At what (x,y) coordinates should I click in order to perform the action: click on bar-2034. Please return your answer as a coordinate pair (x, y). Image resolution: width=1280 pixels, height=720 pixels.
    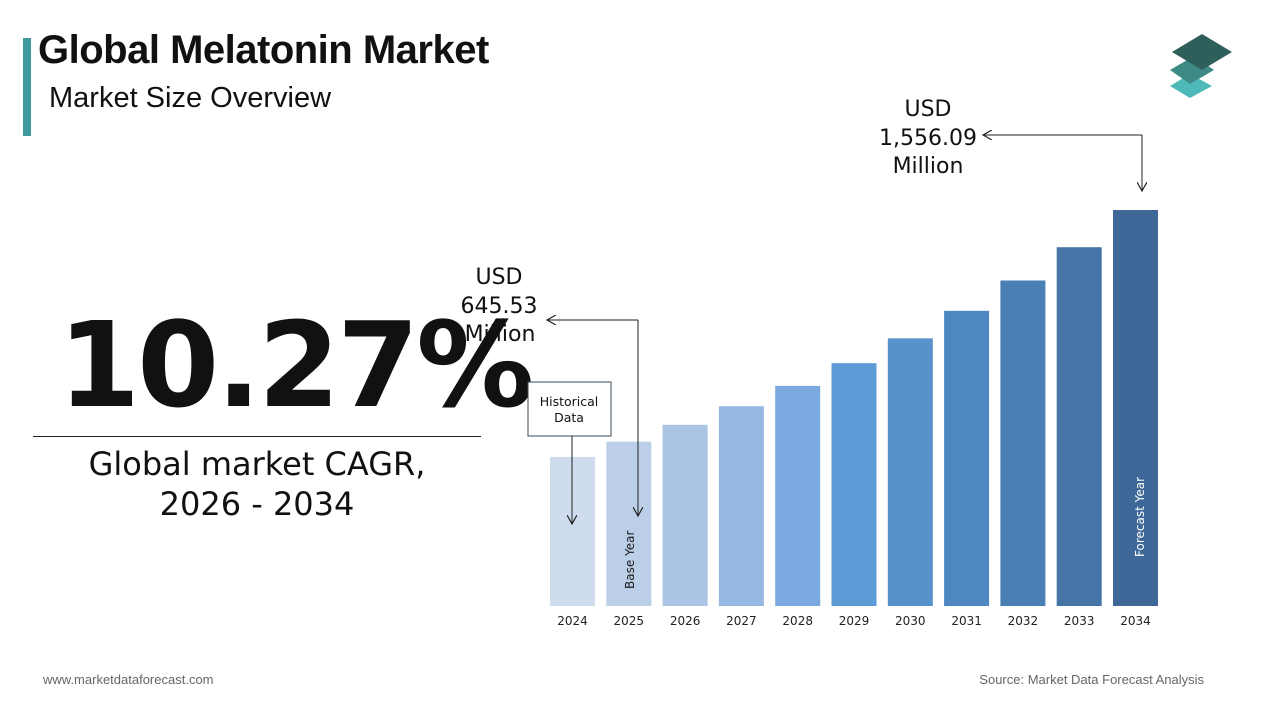
    Looking at the image, I should click on (1135, 408).